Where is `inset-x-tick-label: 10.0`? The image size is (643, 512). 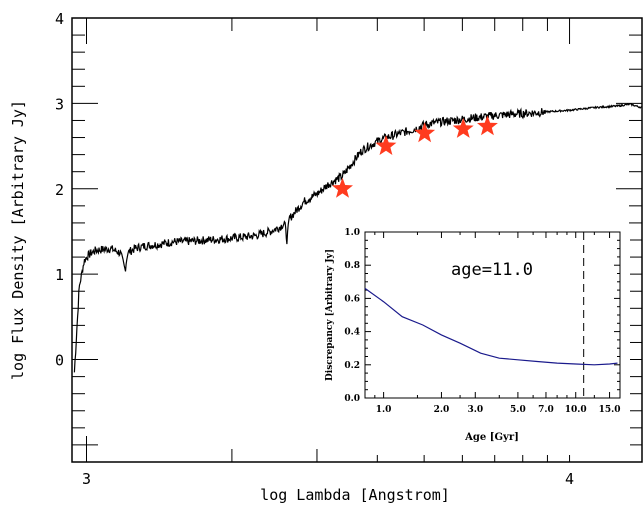 inset-x-tick-label: 10.0 is located at coordinates (576, 410).